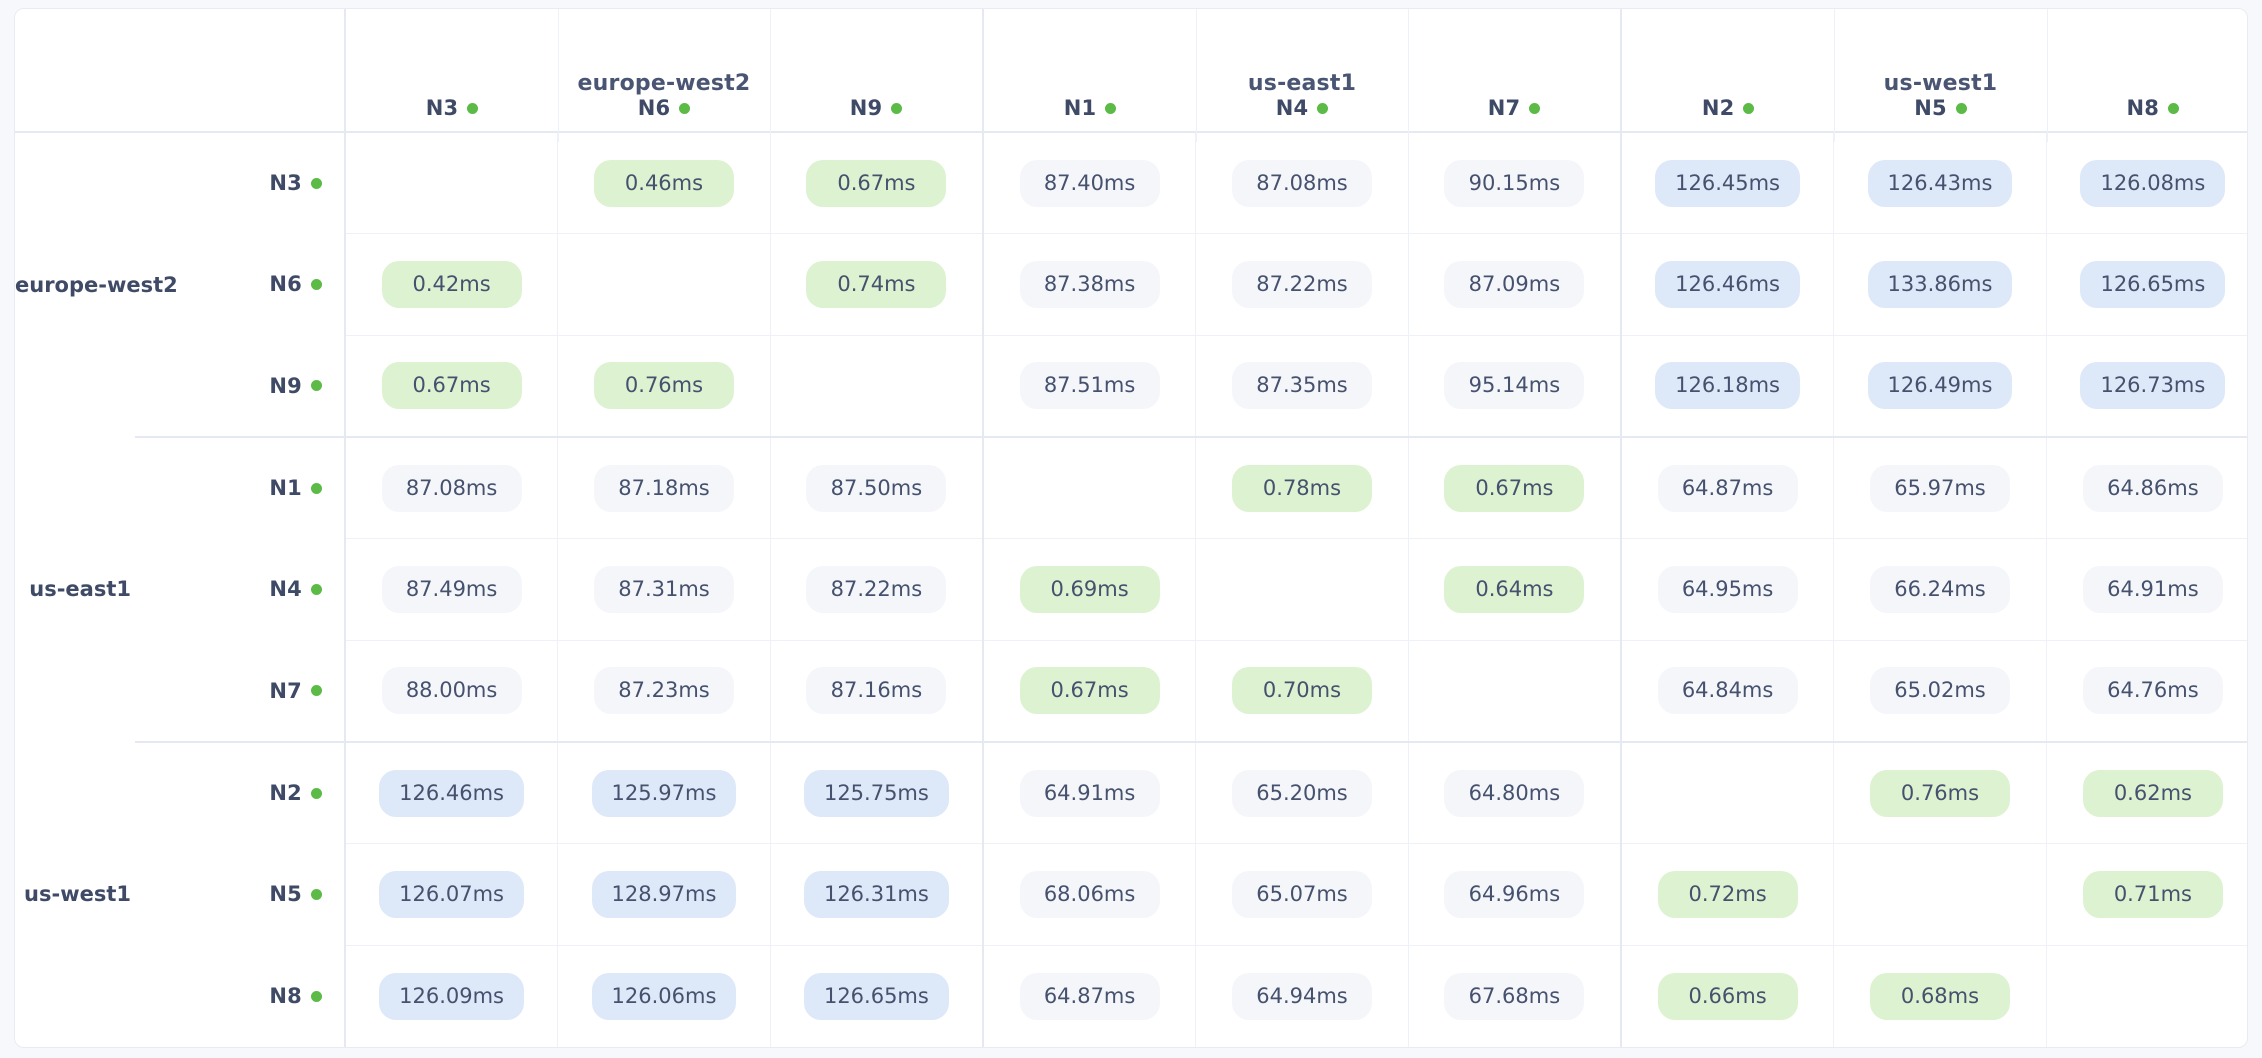 The height and width of the screenshot is (1058, 2262). What do you see at coordinates (1090, 183) in the screenshot?
I see `latency-cell-N3-to-N1: 87.40ms` at bounding box center [1090, 183].